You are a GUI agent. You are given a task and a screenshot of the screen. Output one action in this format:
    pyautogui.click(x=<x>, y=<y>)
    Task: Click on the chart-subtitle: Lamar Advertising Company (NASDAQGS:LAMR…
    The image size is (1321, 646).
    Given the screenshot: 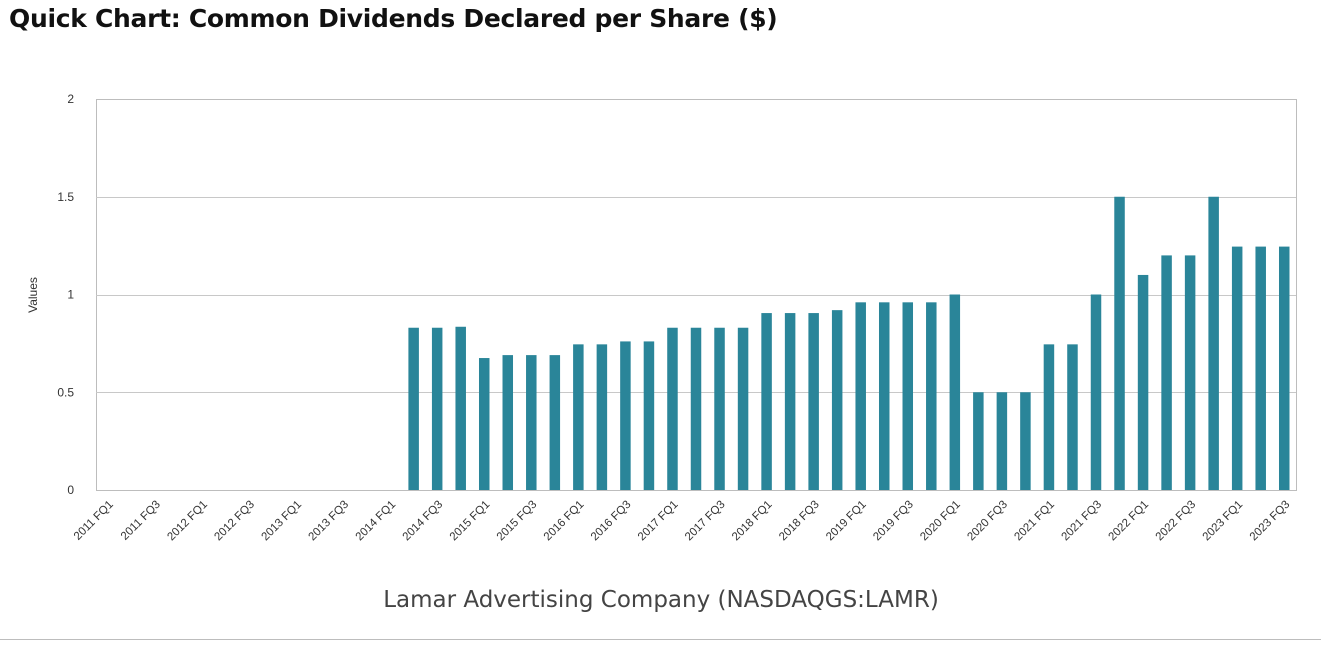 What is the action you would take?
    pyautogui.click(x=661, y=600)
    